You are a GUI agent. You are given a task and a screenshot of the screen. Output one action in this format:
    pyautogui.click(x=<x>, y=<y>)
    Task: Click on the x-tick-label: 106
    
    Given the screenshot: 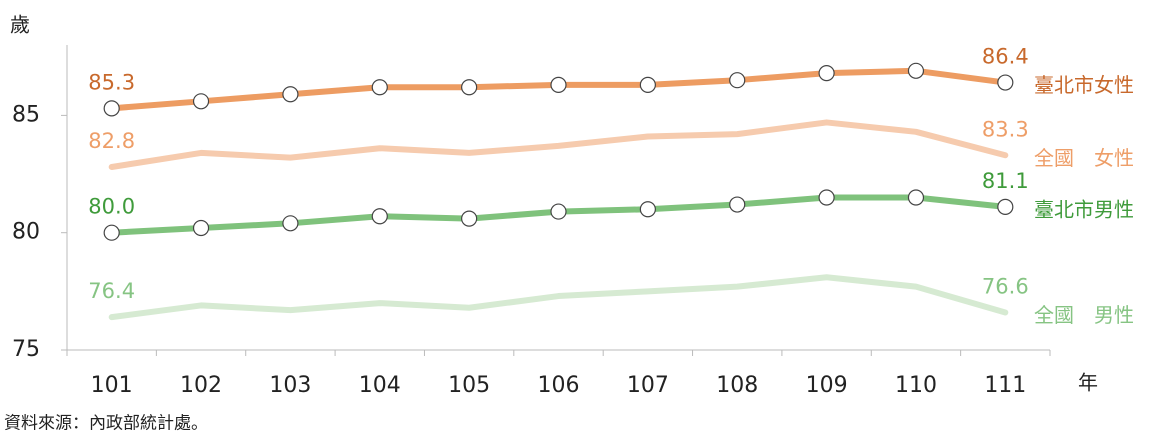 What is the action you would take?
    pyautogui.click(x=559, y=385)
    